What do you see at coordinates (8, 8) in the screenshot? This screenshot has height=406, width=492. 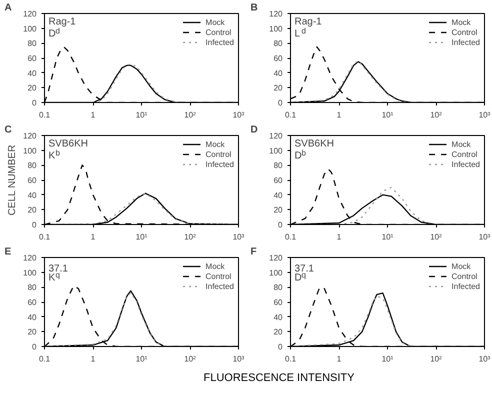 I see `chart-title: A` at bounding box center [8, 8].